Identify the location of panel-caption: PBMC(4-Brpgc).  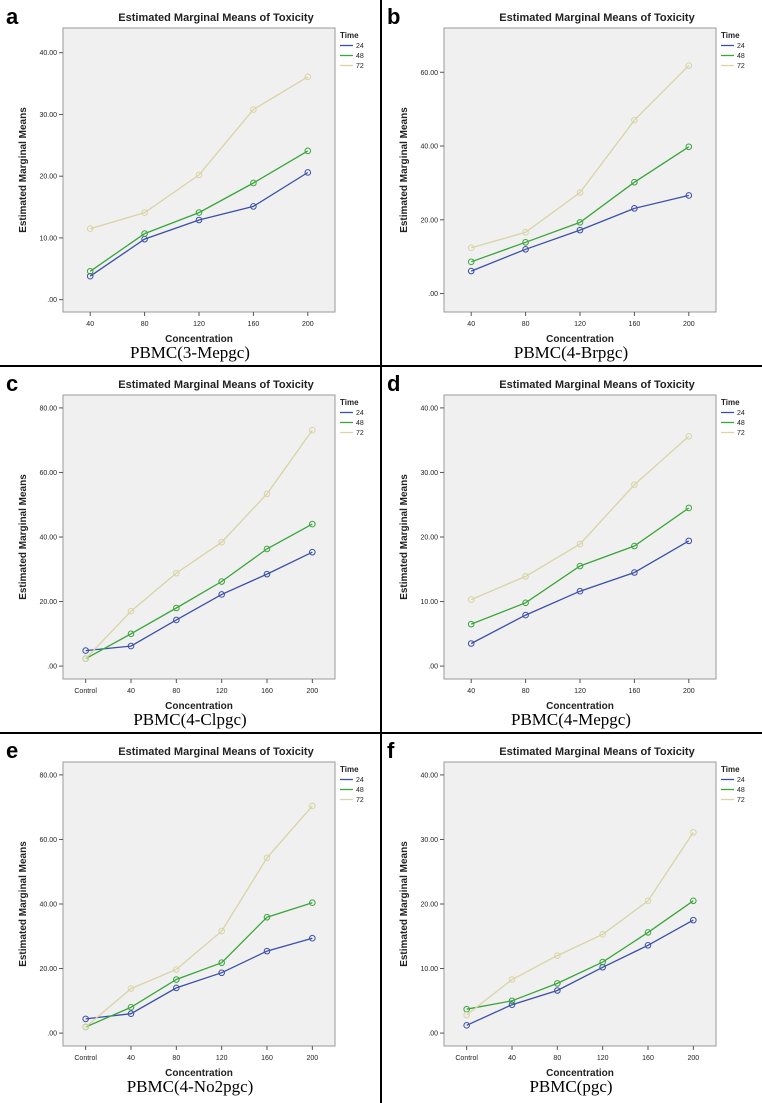
(571, 352).